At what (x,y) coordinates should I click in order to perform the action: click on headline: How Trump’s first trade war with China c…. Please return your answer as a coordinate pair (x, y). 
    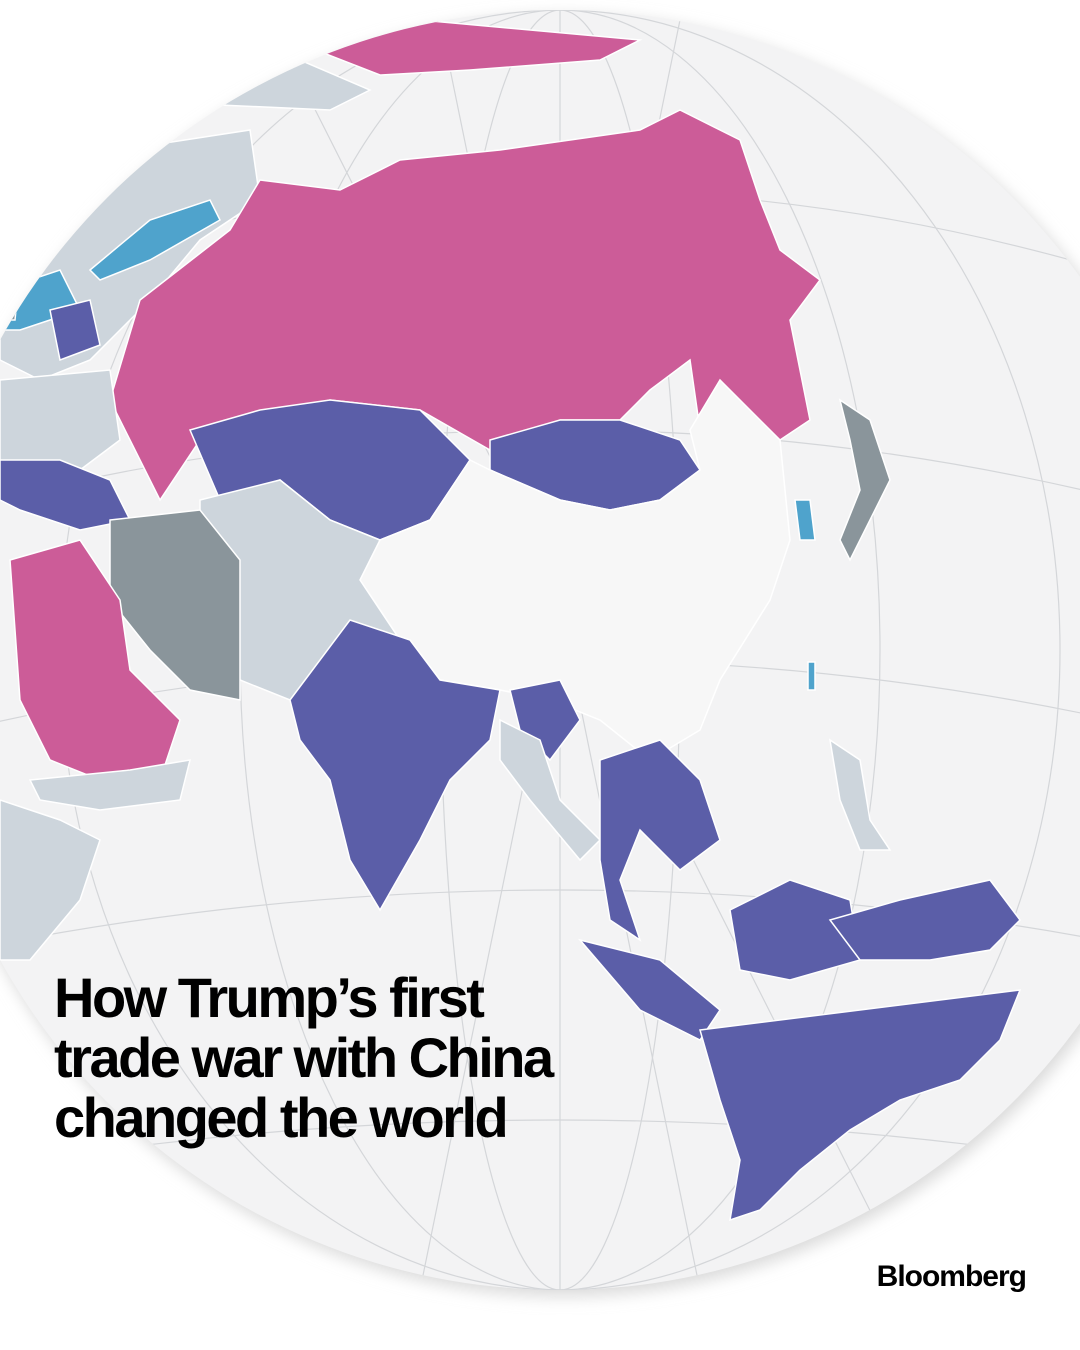
    Looking at the image, I should click on (304, 1057).